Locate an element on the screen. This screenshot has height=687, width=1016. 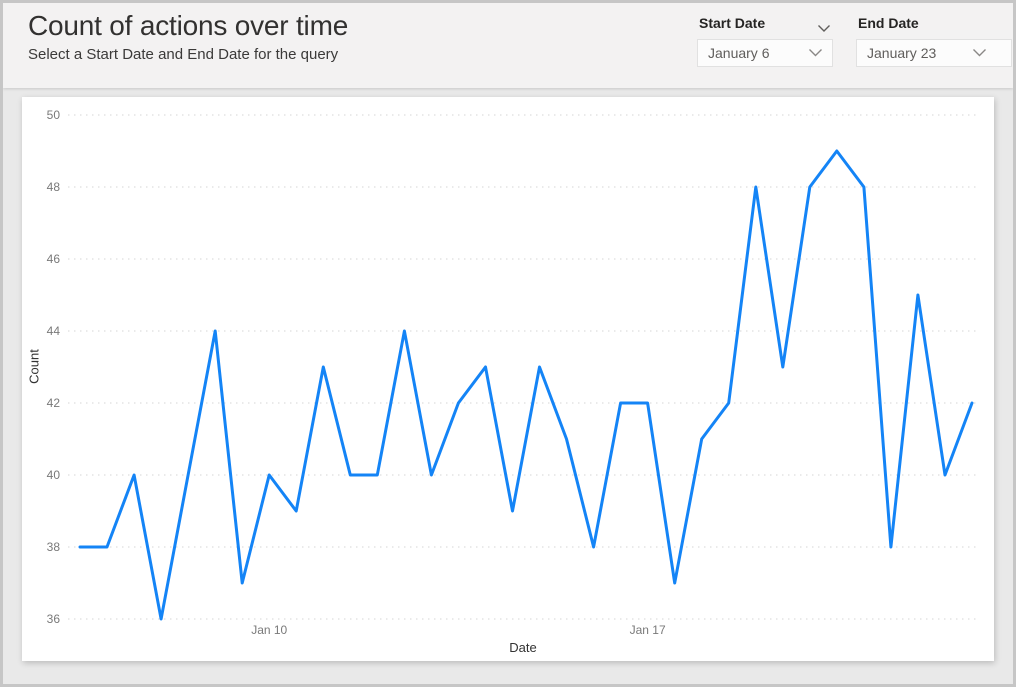
x-tick-label: Jan 10 is located at coordinates (269, 630).